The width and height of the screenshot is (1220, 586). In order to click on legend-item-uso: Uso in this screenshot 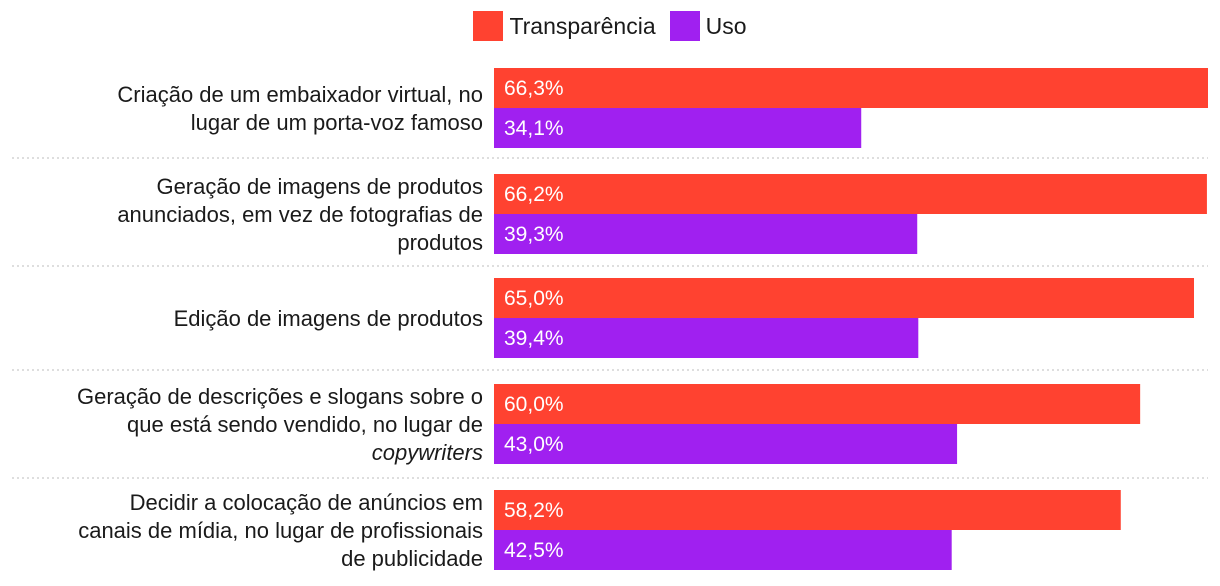, I will do `click(708, 26)`.